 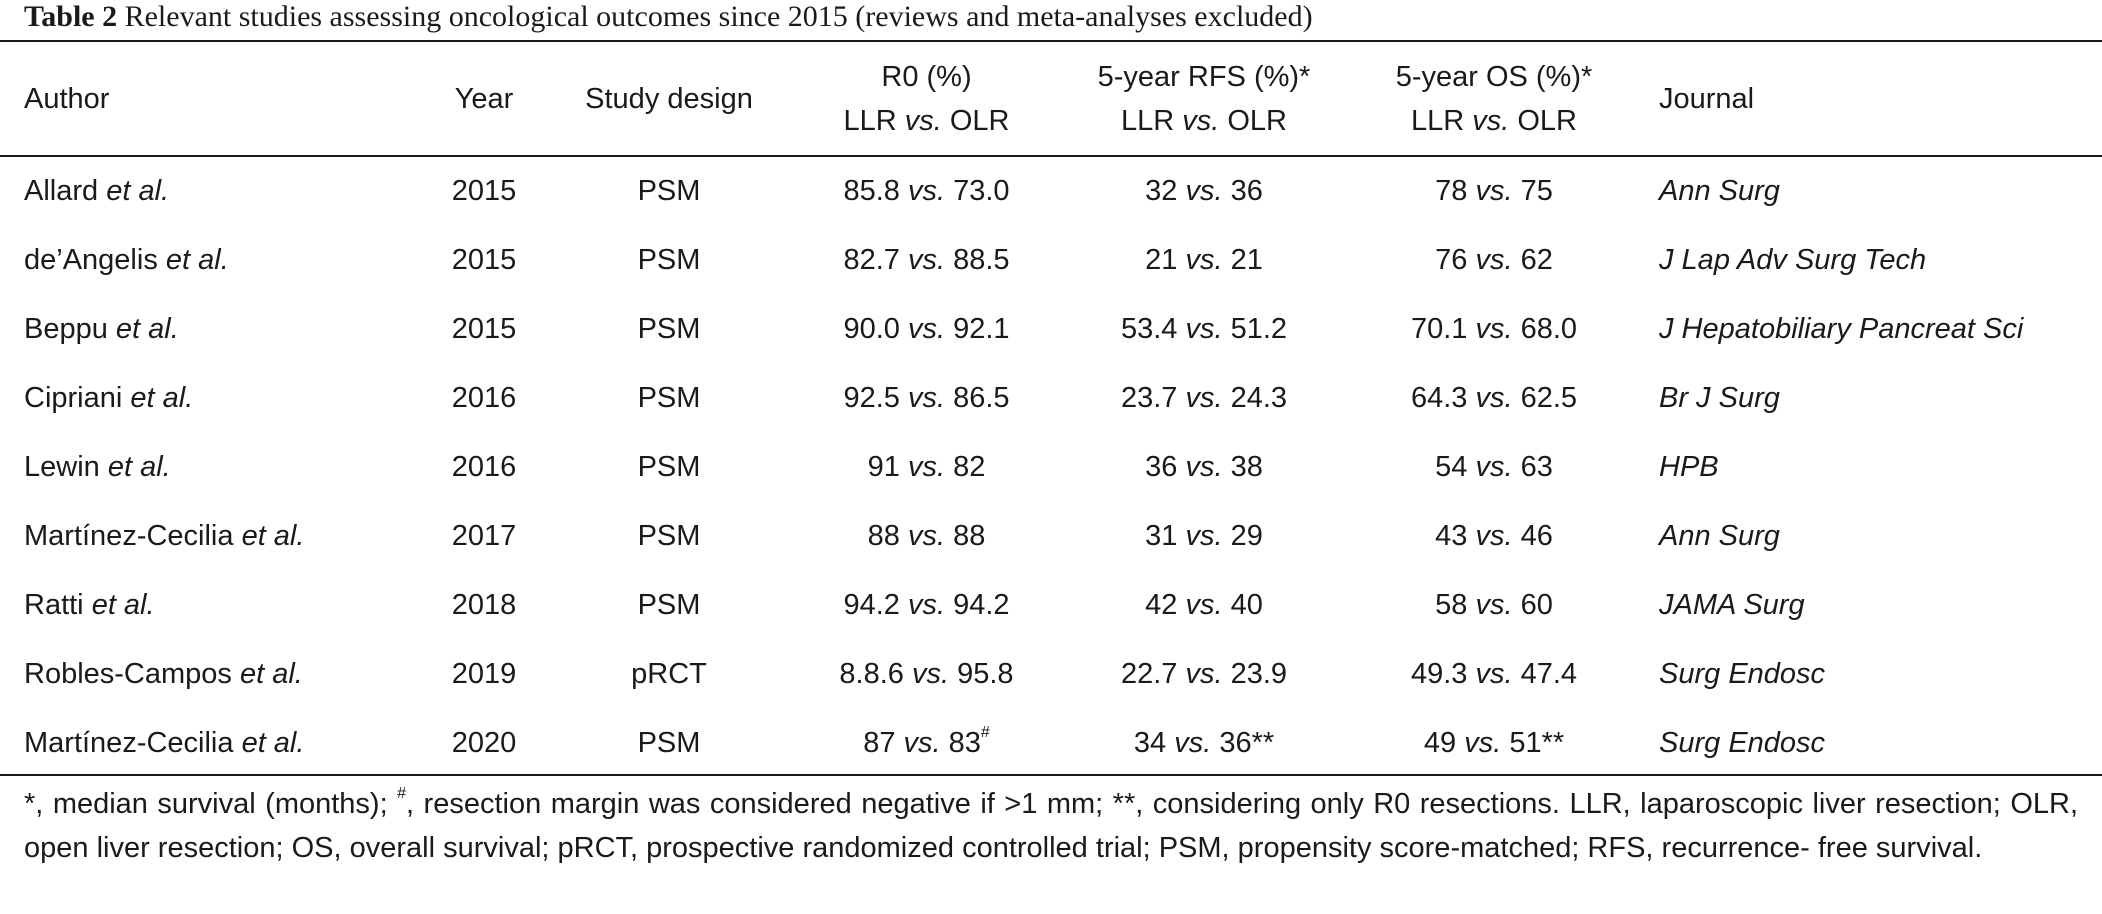 I want to click on r0-llr: 90.0, so click(x=871, y=329).